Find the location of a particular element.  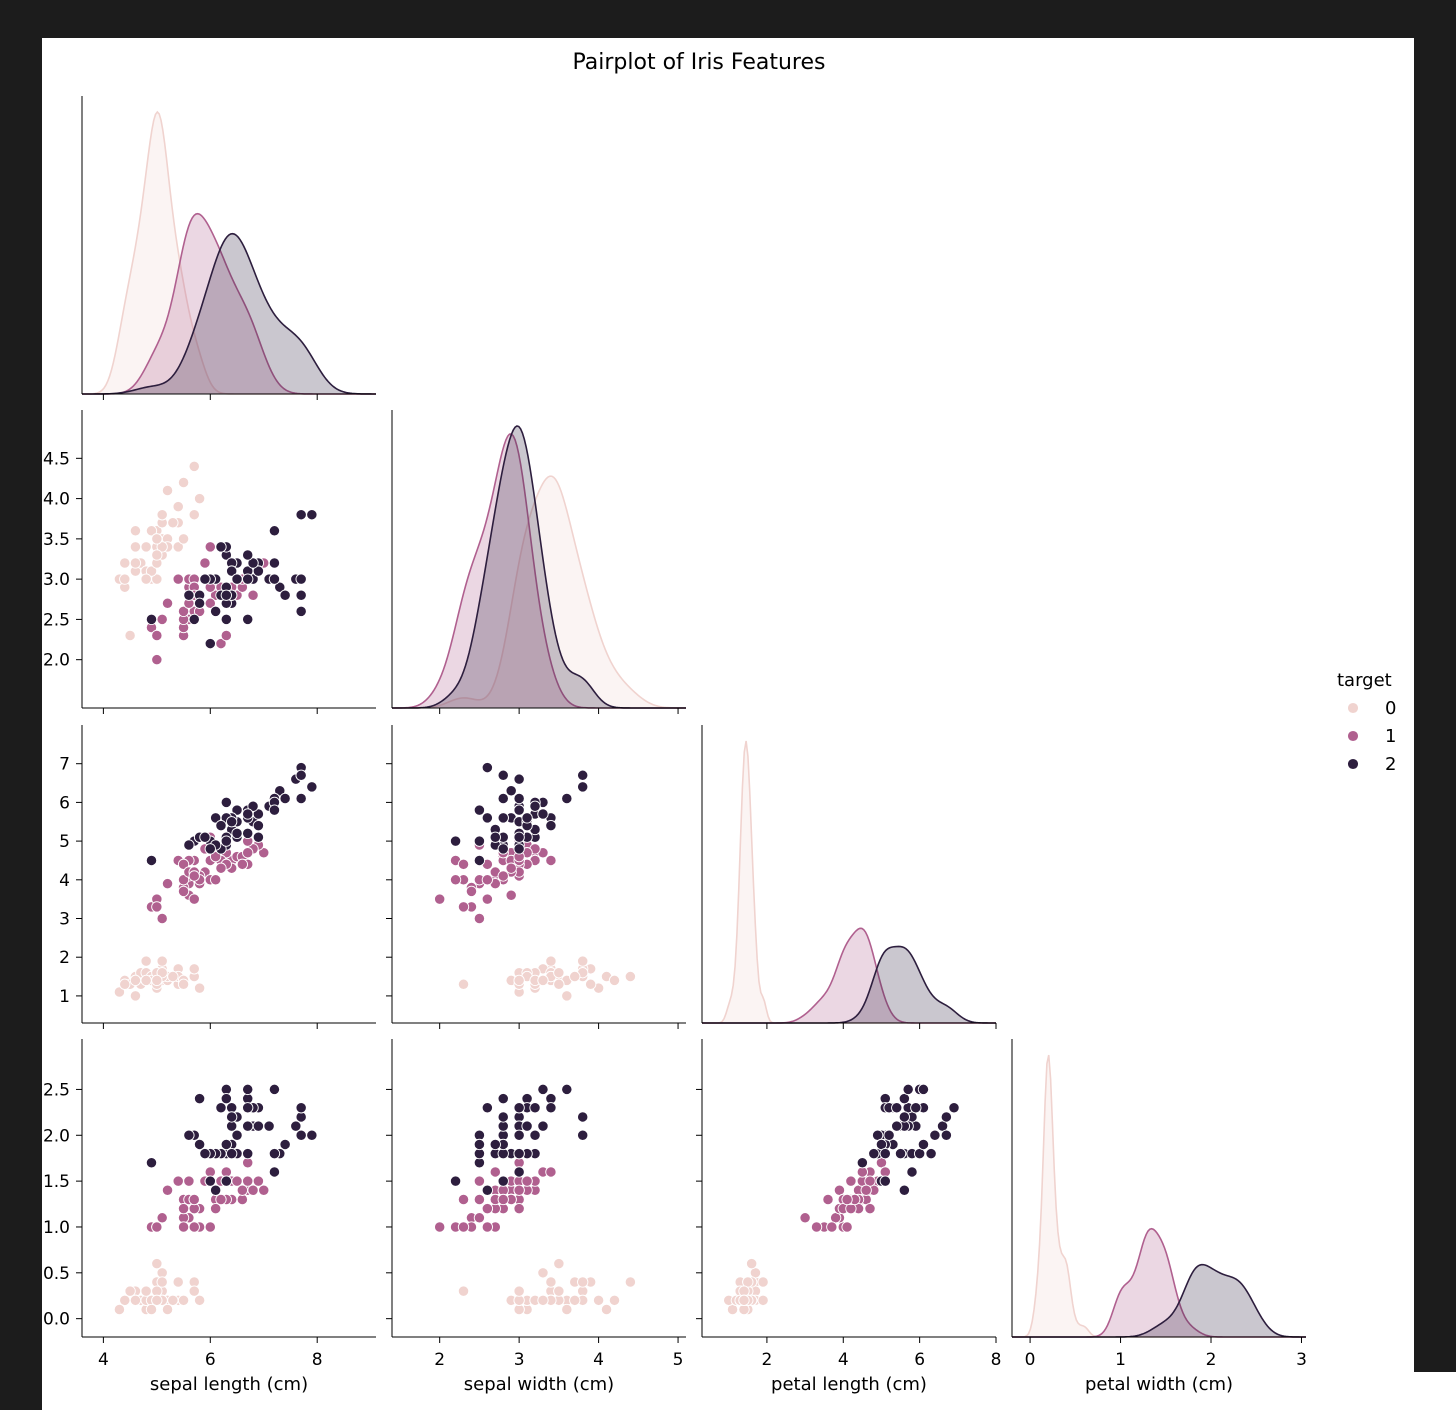

x-tick-label: 8 is located at coordinates (996, 1360).